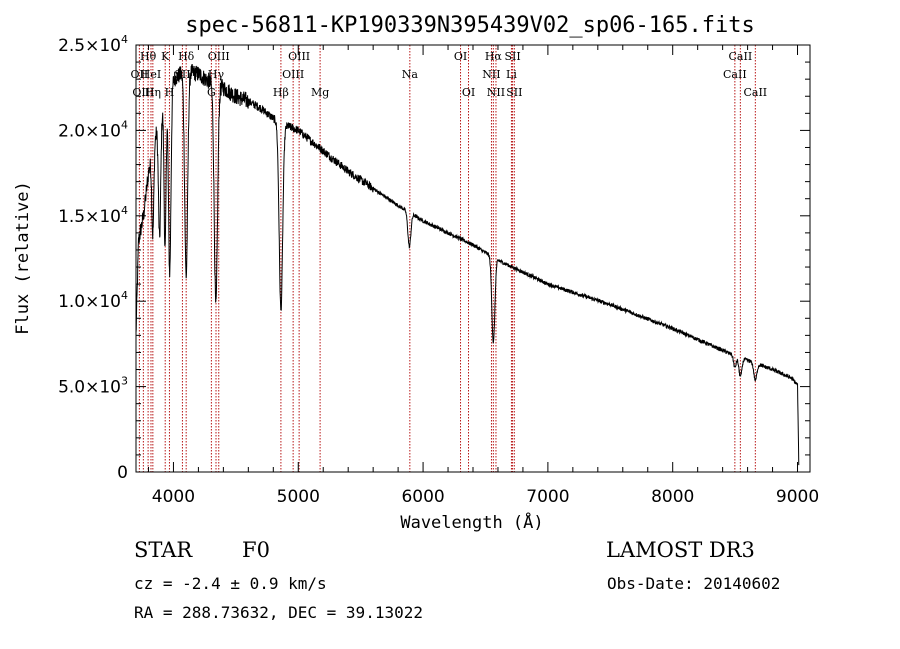 This screenshot has width=900, height=649. I want to click on x-tick-label: 8000, so click(672, 497).